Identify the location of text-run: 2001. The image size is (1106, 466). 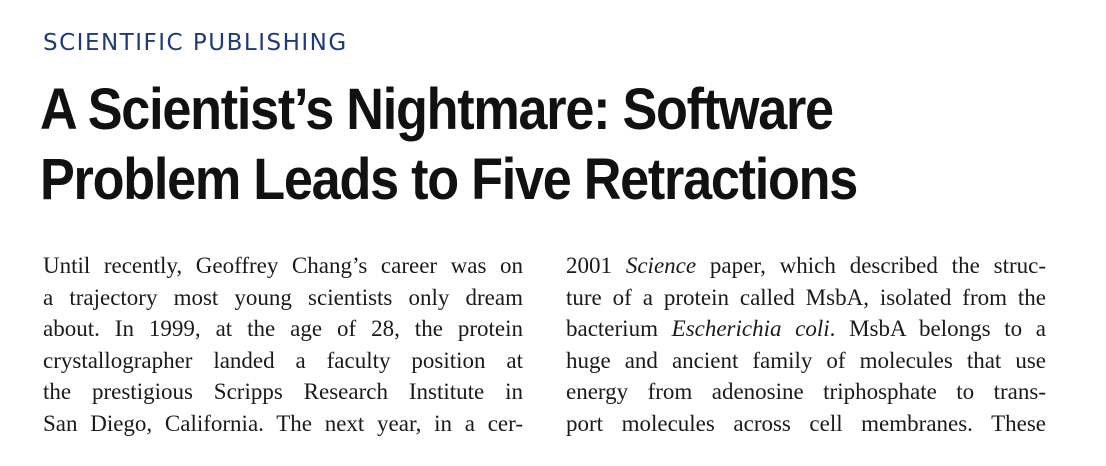
(596, 265).